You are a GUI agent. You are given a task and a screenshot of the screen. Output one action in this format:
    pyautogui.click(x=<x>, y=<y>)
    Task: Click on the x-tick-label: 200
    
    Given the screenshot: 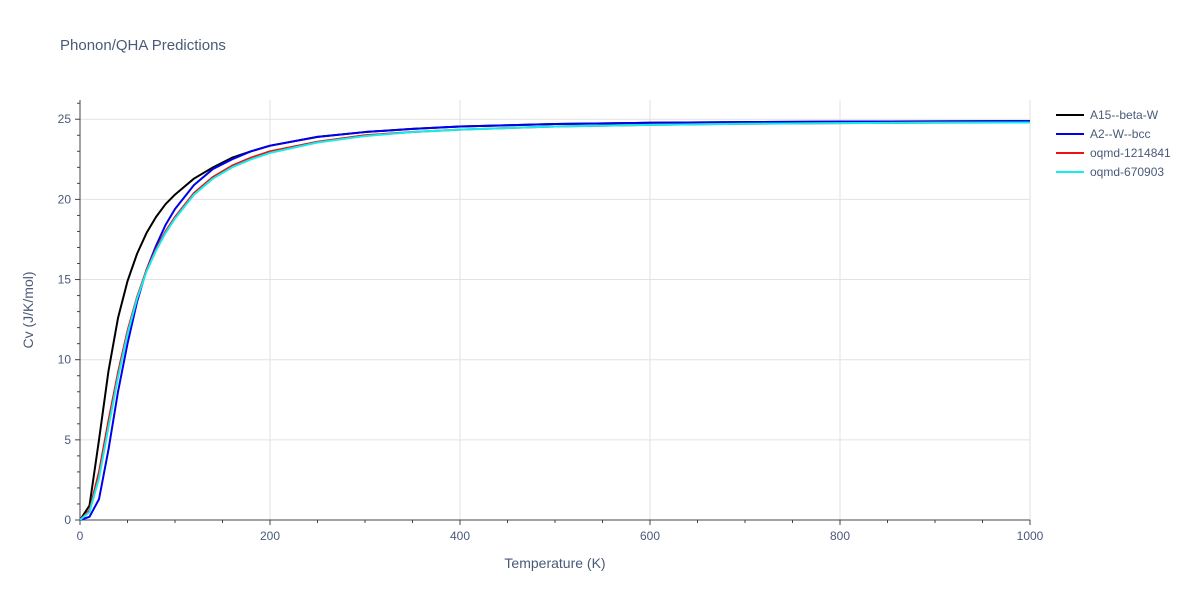 What is the action you would take?
    pyautogui.click(x=270, y=536)
    